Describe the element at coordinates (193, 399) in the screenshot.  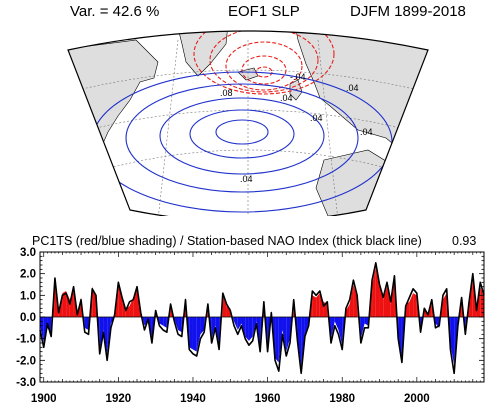
I see `x-tick-label: 1940` at that location.